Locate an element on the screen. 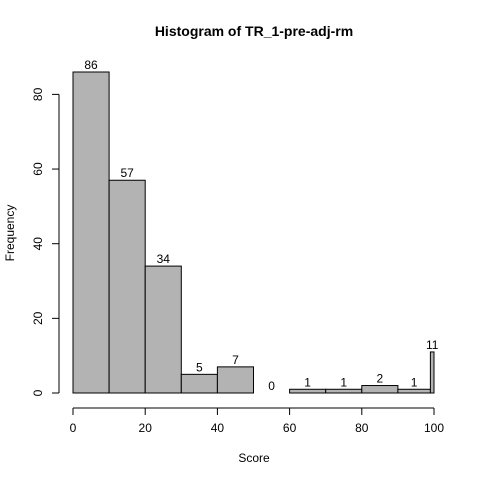 The height and width of the screenshot is (480, 480). bar-data-label-5: 0 is located at coordinates (271, 386).